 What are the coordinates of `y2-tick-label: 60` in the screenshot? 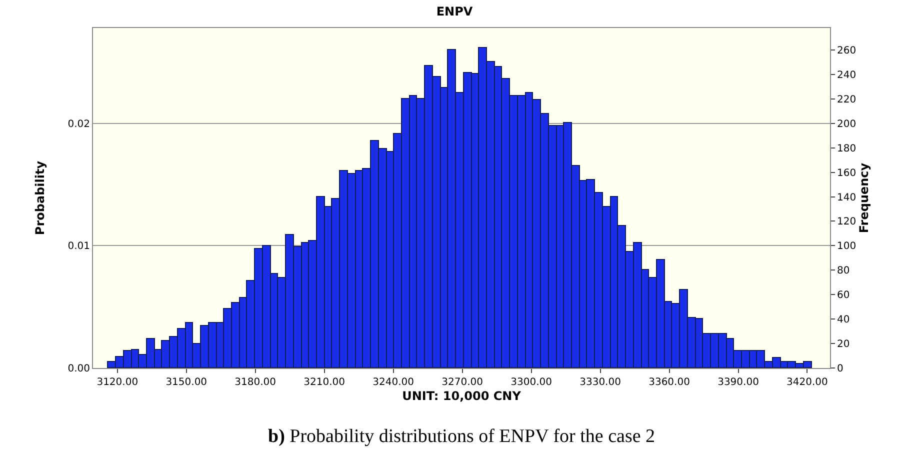 It's located at (843, 296).